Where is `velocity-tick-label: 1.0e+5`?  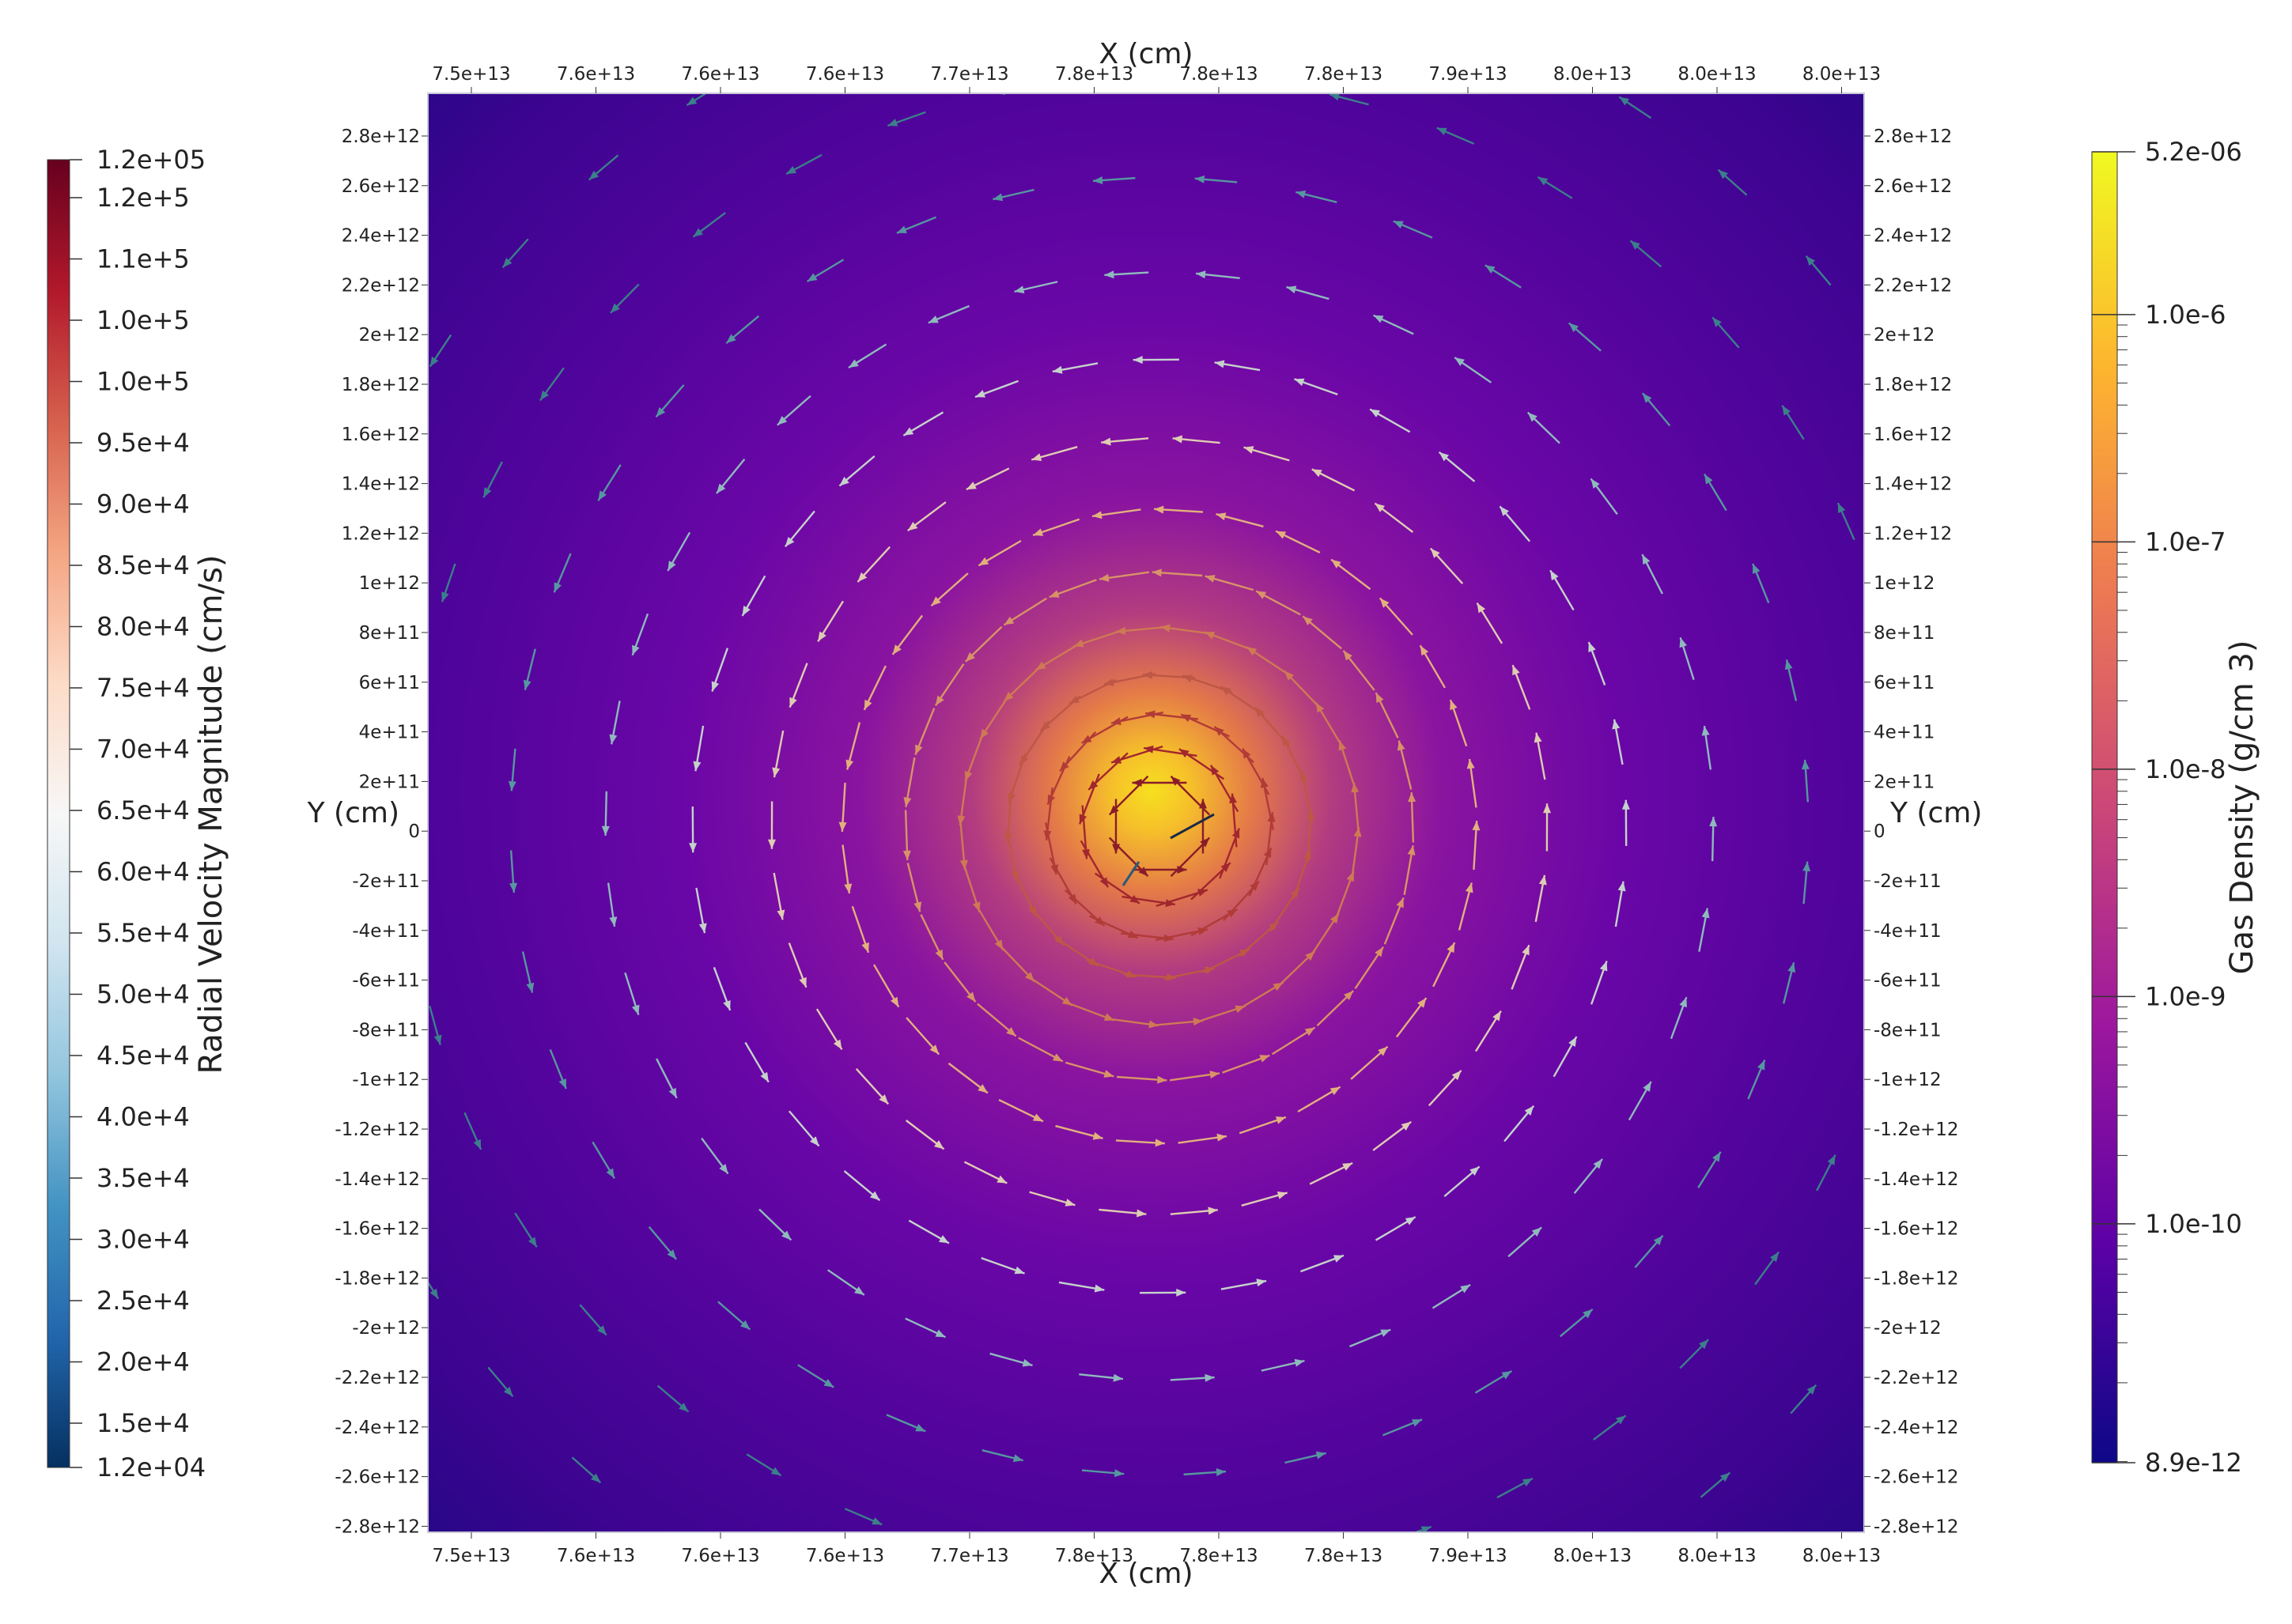
velocity-tick-label: 1.0e+5 is located at coordinates (143, 382).